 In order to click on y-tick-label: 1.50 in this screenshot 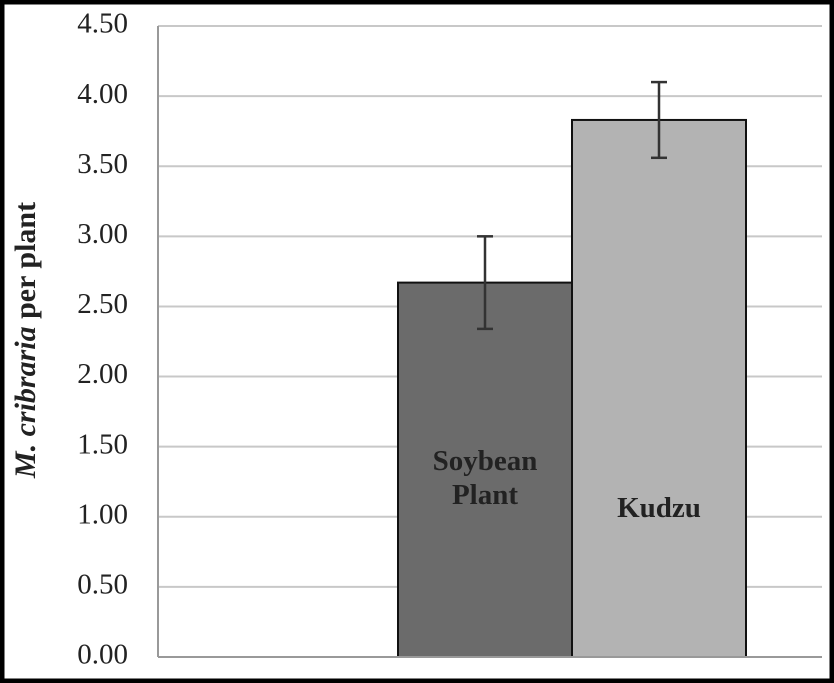, I will do `click(102, 444)`.